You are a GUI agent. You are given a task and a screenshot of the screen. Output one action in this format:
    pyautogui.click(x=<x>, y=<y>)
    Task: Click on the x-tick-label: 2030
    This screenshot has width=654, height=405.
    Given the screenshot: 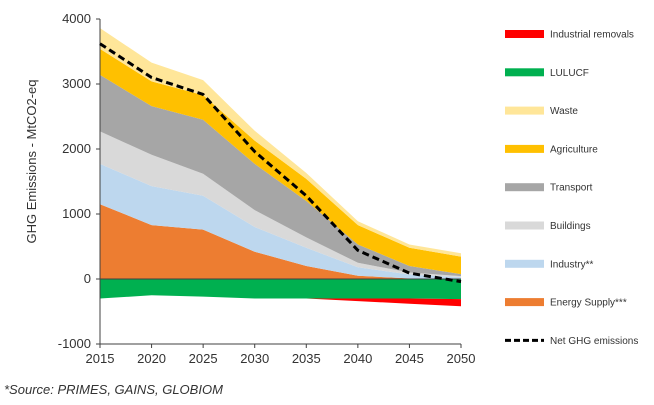 What is the action you would take?
    pyautogui.click(x=254, y=358)
    